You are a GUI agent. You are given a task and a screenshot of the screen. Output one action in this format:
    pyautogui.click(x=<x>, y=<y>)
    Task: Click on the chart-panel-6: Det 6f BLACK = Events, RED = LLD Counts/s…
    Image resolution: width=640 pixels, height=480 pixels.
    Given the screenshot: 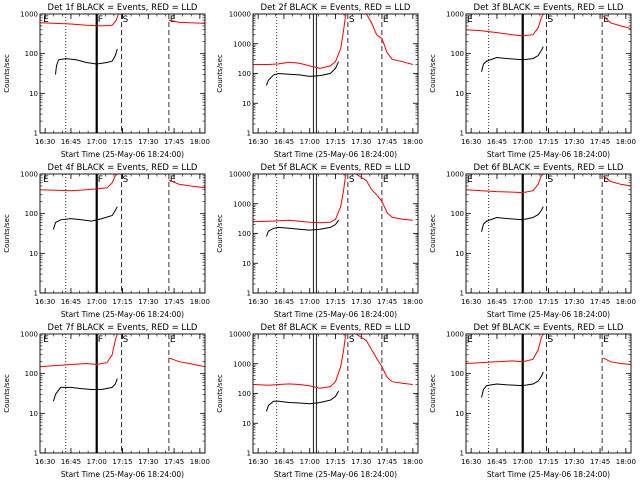 What is the action you would take?
    pyautogui.click(x=532, y=241)
    